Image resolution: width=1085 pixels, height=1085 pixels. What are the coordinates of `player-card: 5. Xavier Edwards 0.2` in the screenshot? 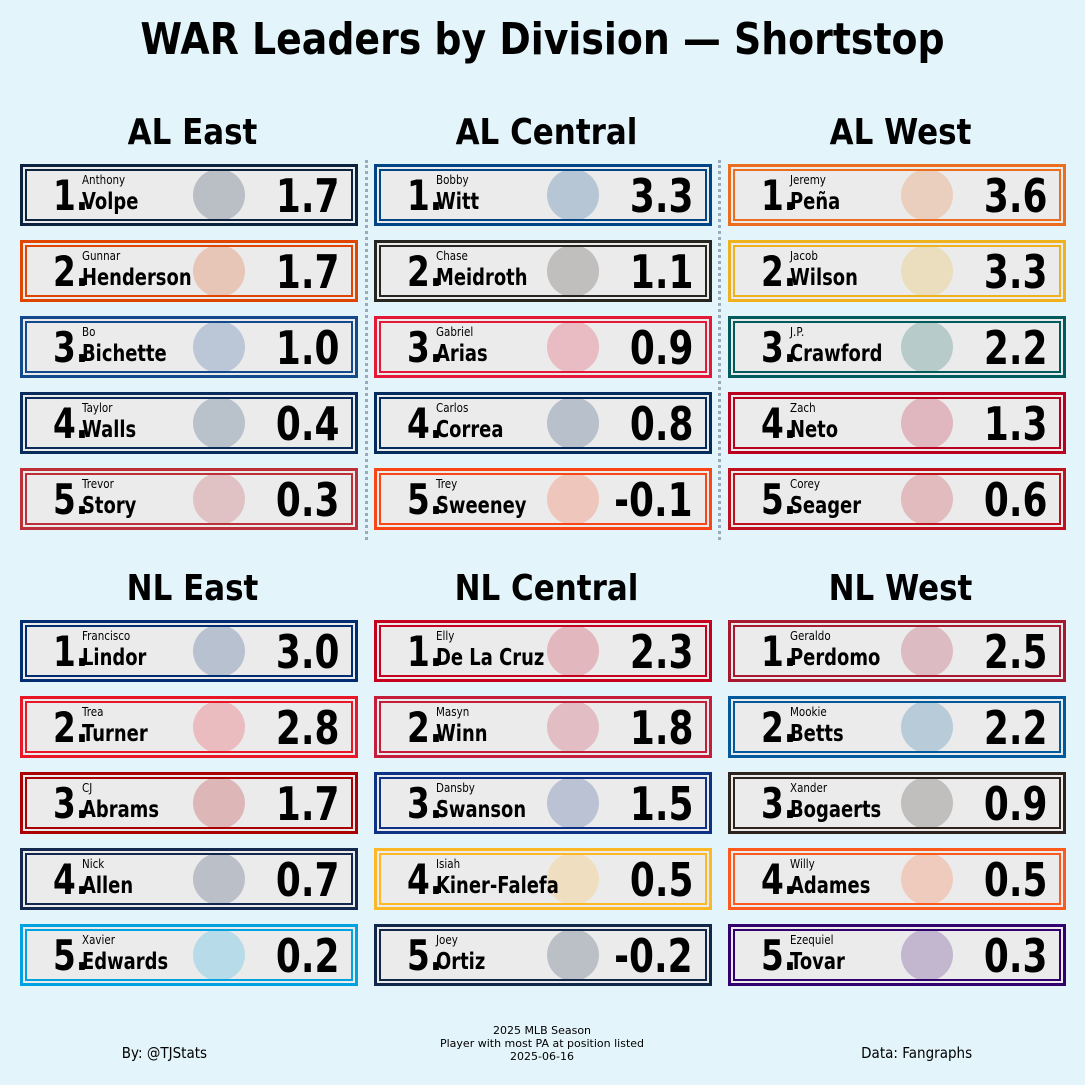 It's located at (189, 955).